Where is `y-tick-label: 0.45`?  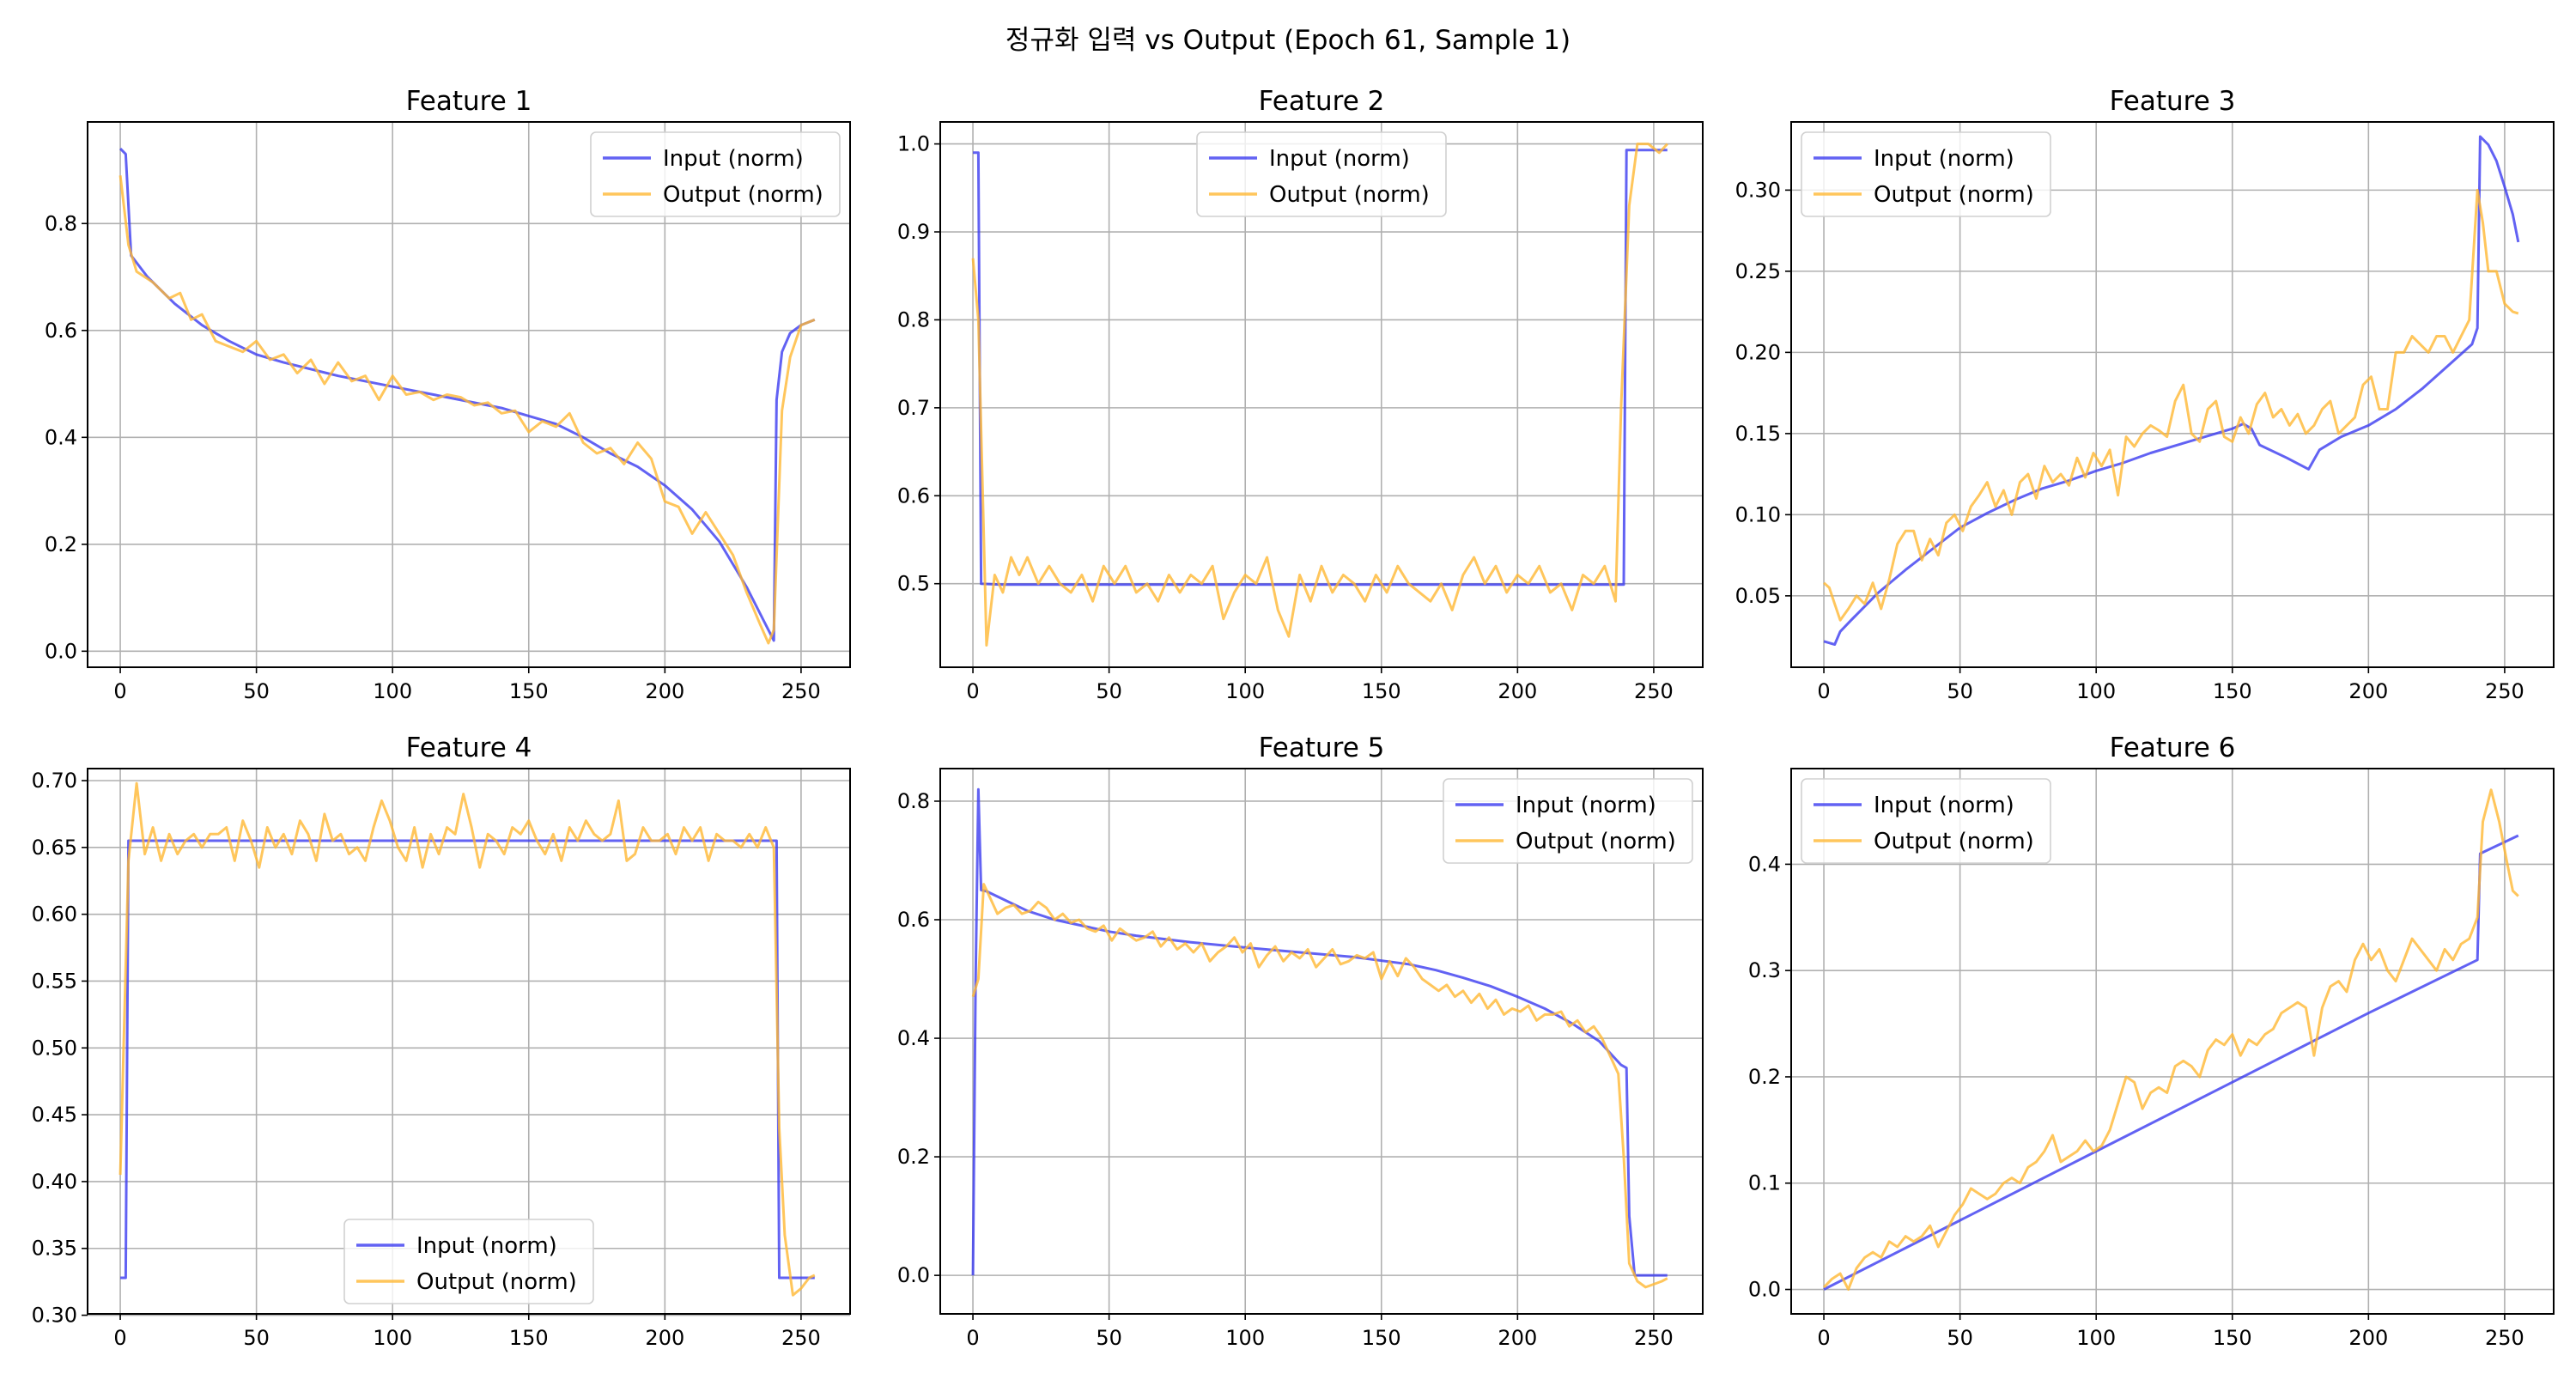
y-tick-label: 0.45 is located at coordinates (55, 1115).